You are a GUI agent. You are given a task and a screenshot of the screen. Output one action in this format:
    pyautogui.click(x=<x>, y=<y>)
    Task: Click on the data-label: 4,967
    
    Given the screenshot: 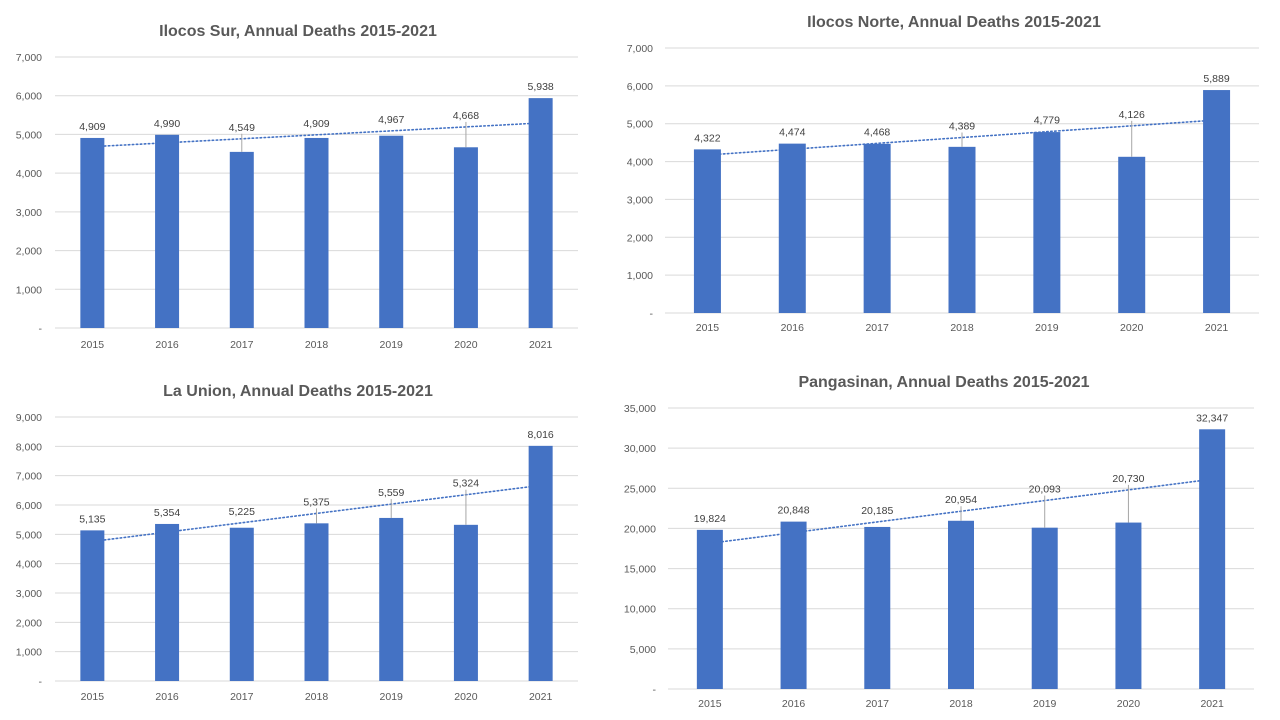 What is the action you would take?
    pyautogui.click(x=391, y=120)
    